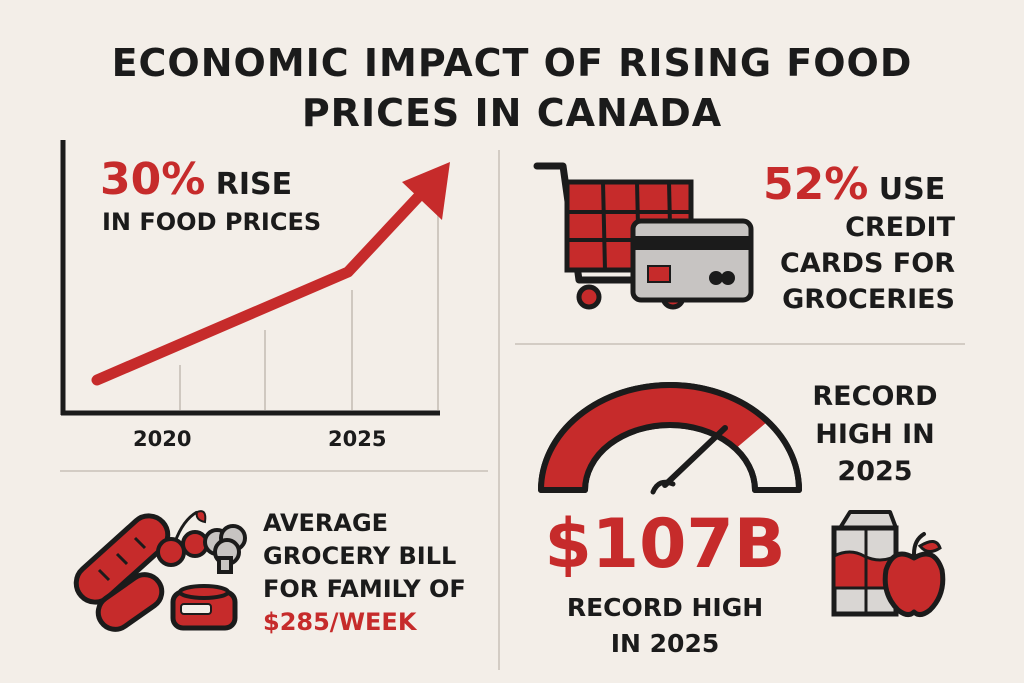  What do you see at coordinates (270, 274) in the screenshot?
I see `trend-arrow-icon` at bounding box center [270, 274].